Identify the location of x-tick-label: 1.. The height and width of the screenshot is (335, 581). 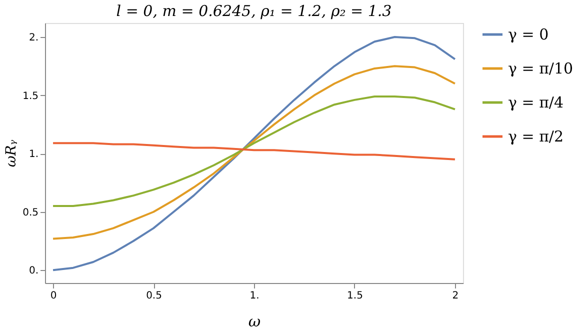
(255, 296).